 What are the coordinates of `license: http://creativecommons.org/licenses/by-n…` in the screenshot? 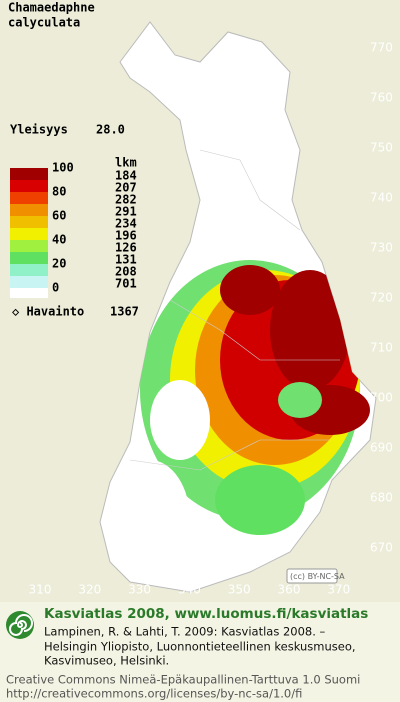 It's located at (154, 694).